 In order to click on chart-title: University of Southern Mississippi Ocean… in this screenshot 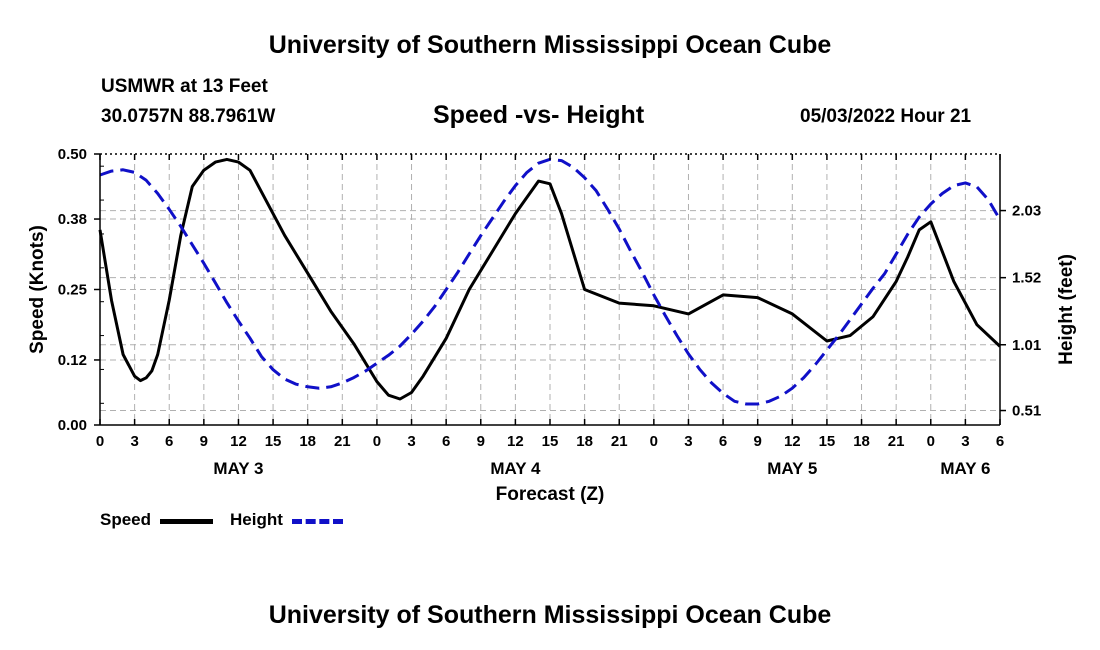, I will do `click(550, 45)`.